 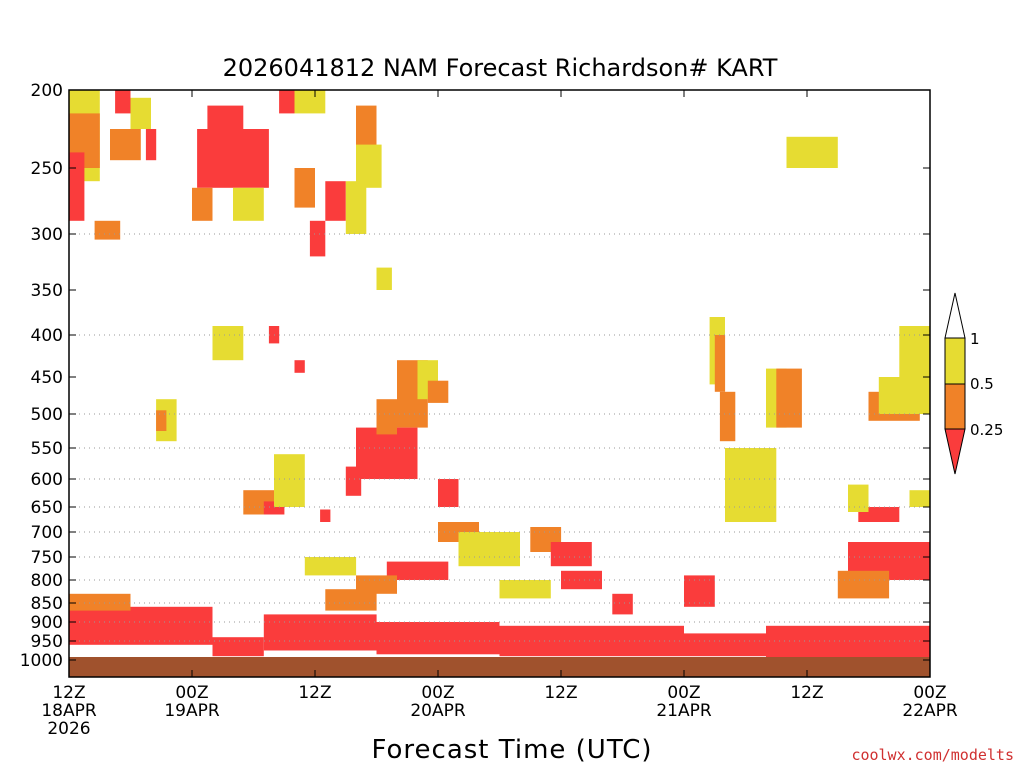 I want to click on x-tick-label-0-0: 12Z, so click(x=68, y=693).